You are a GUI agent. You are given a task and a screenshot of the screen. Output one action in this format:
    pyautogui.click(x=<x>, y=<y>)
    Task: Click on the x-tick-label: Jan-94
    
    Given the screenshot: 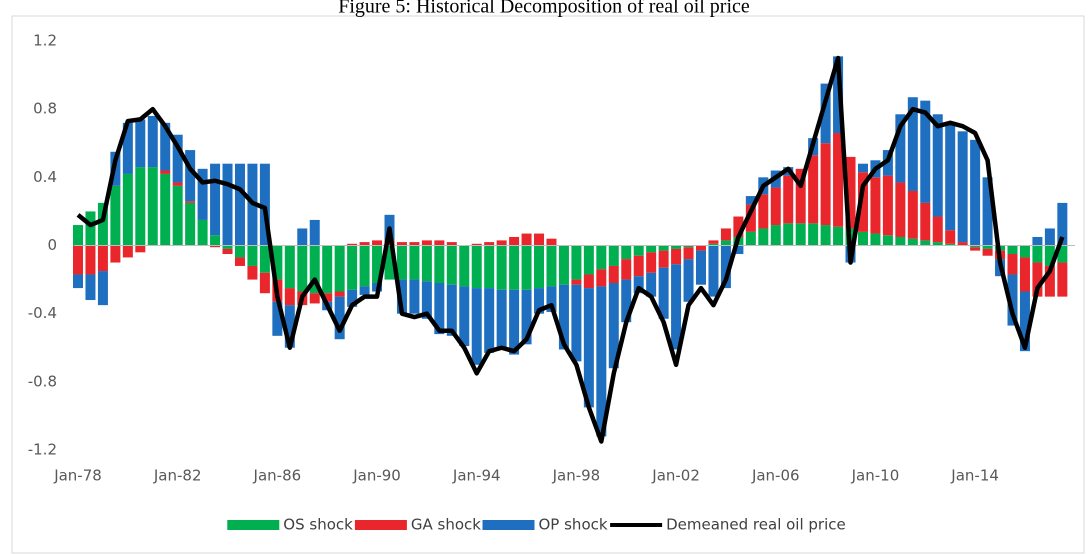 What is the action you would take?
    pyautogui.click(x=476, y=476)
    